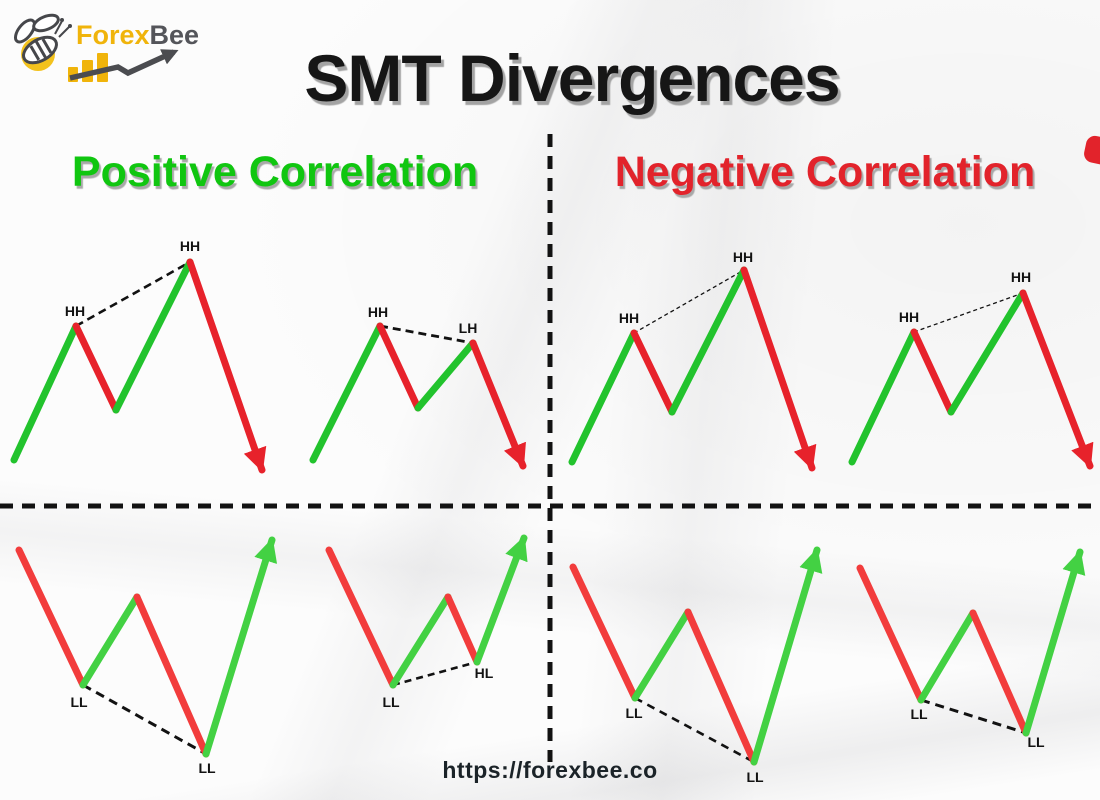  Describe the element at coordinates (174, 35) in the screenshot. I see `brand-bee: Bee` at that location.